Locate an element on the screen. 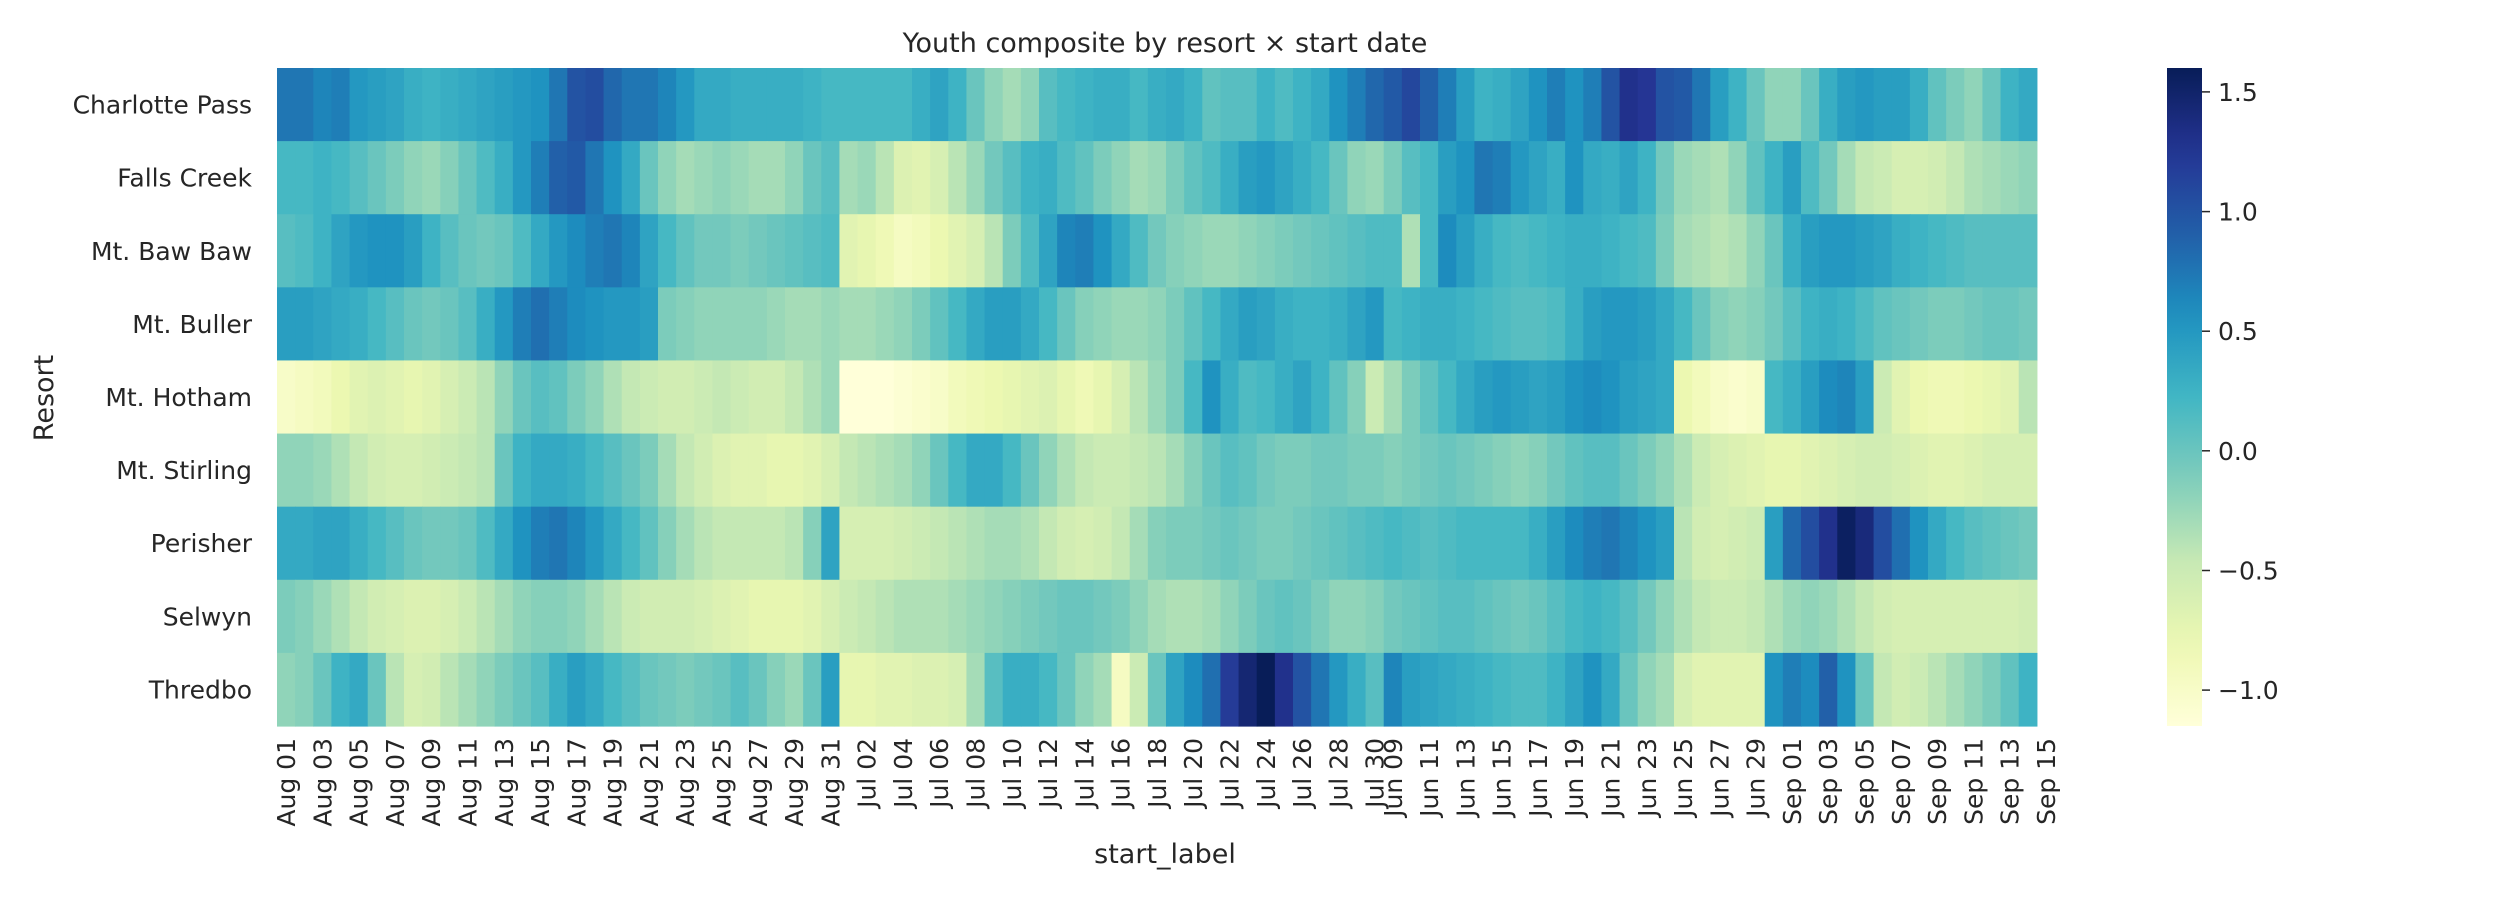 Image resolution: width=2520 pixels, height=900 pixels. x-tick-label: Aug 01 is located at coordinates (286, 782).